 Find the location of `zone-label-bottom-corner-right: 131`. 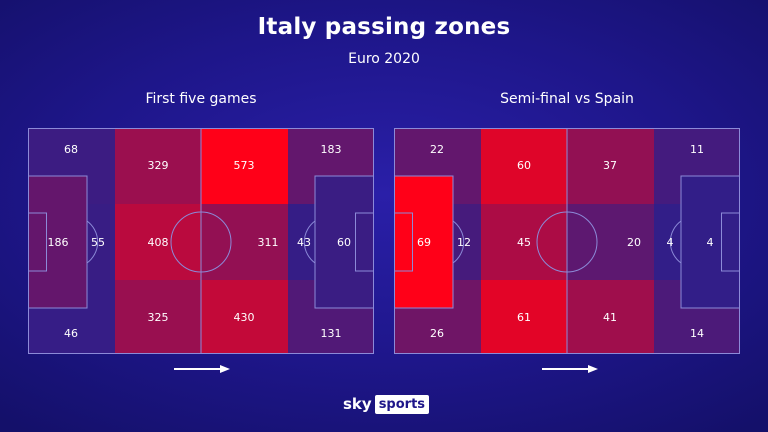

zone-label-bottom-corner-right: 131 is located at coordinates (331, 333).